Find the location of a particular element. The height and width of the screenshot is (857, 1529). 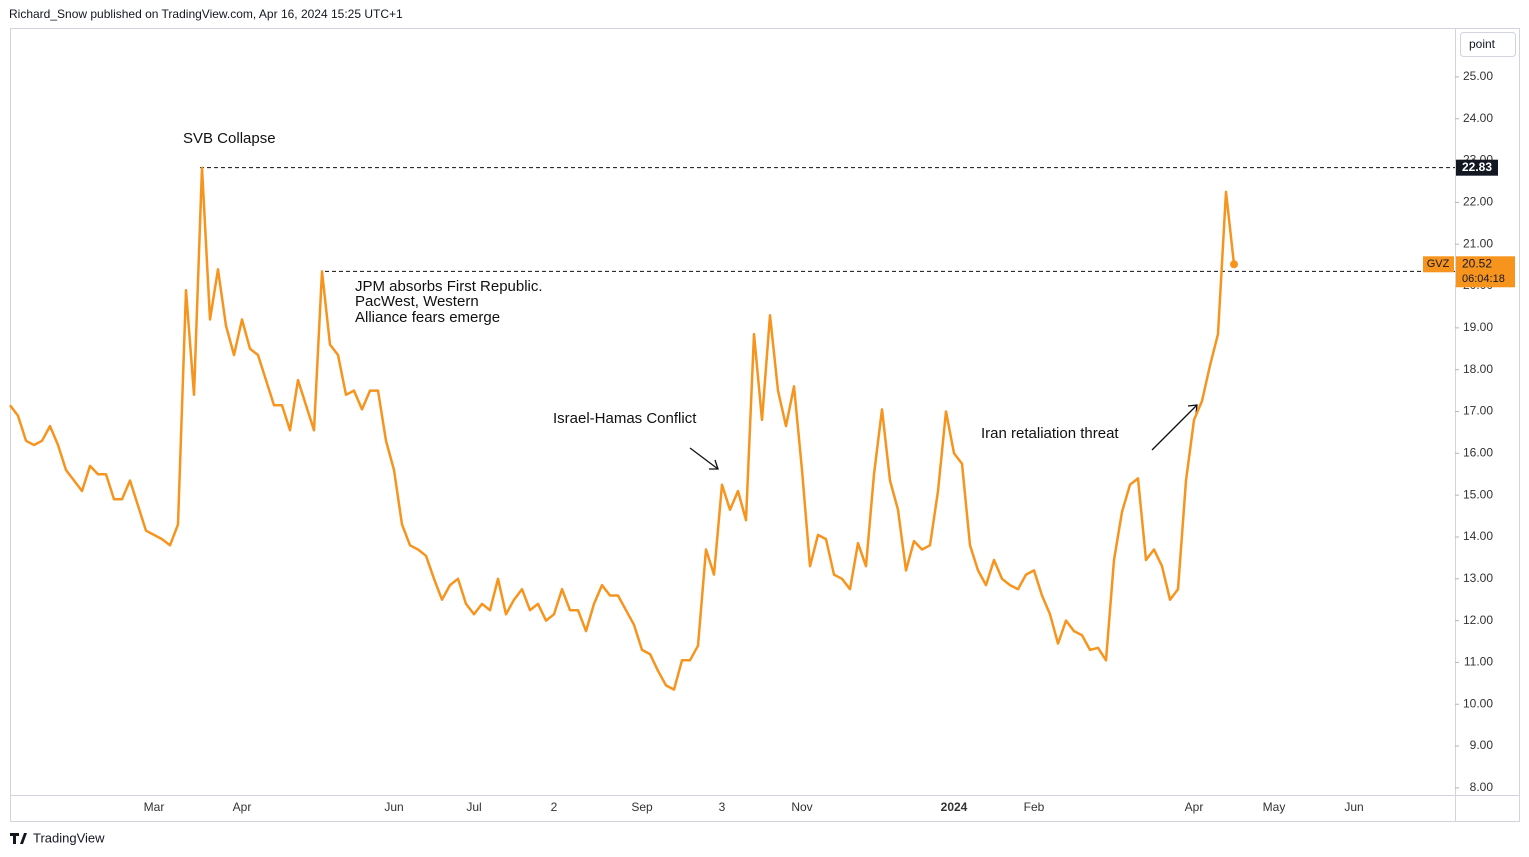

brand-logo is located at coordinates (18, 838).